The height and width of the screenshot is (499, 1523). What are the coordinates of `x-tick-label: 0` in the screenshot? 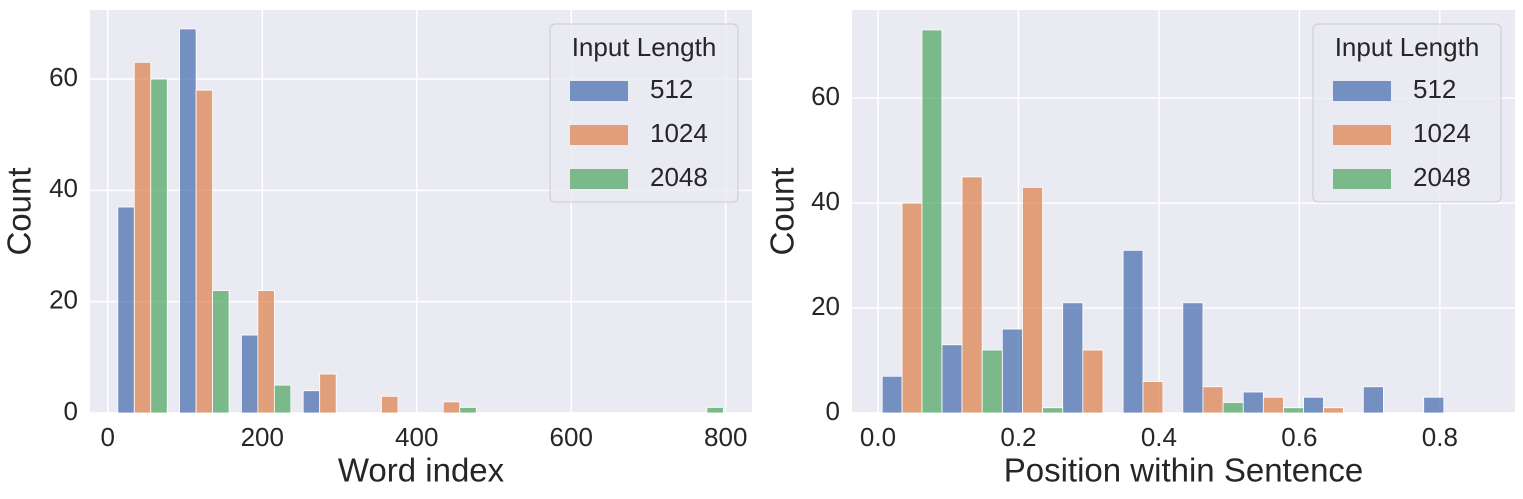 It's located at (108, 437).